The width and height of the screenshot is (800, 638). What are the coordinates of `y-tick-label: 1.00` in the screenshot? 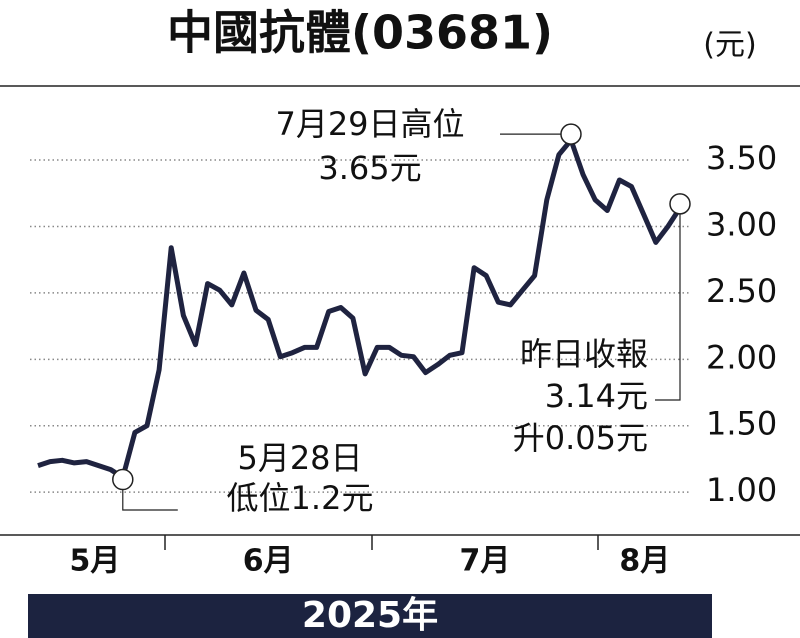 It's located at (741, 490).